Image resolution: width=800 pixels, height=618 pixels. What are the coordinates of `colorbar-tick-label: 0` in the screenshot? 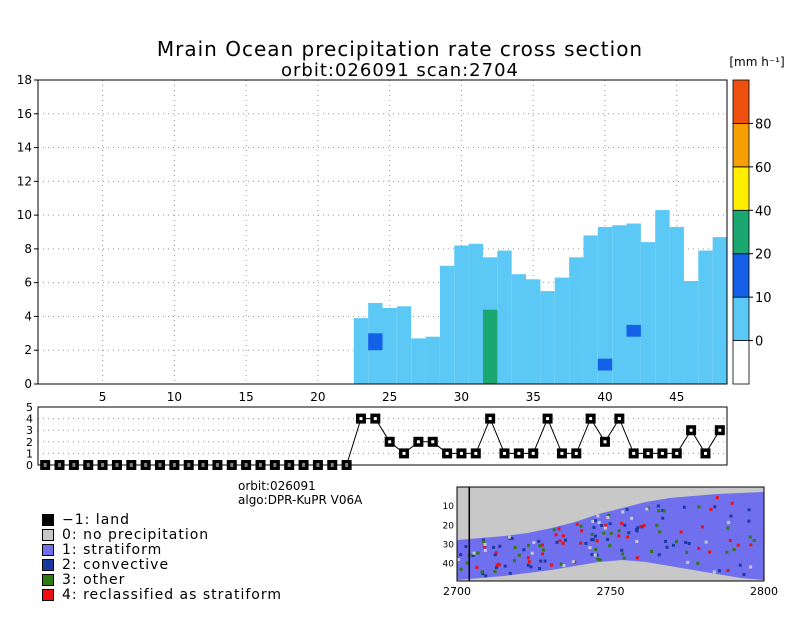 It's located at (759, 342).